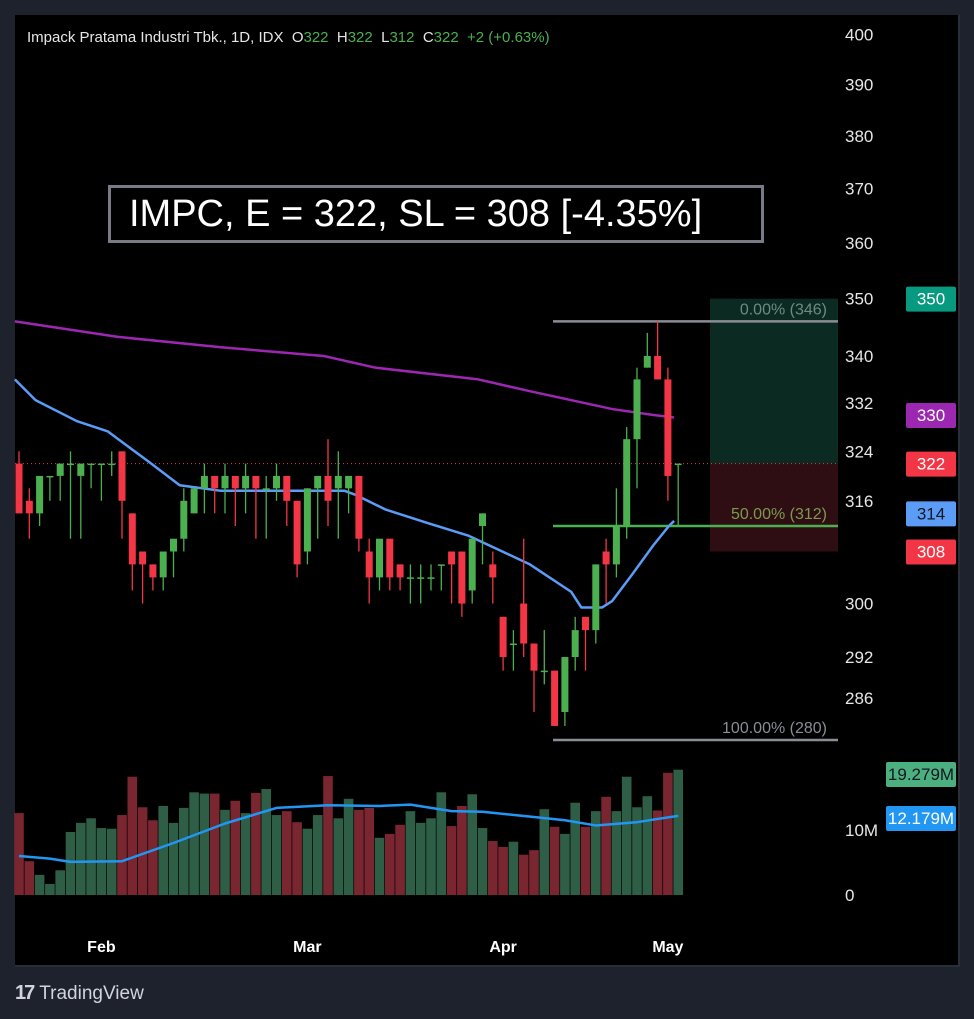  I want to click on high-label: H, so click(342, 37).